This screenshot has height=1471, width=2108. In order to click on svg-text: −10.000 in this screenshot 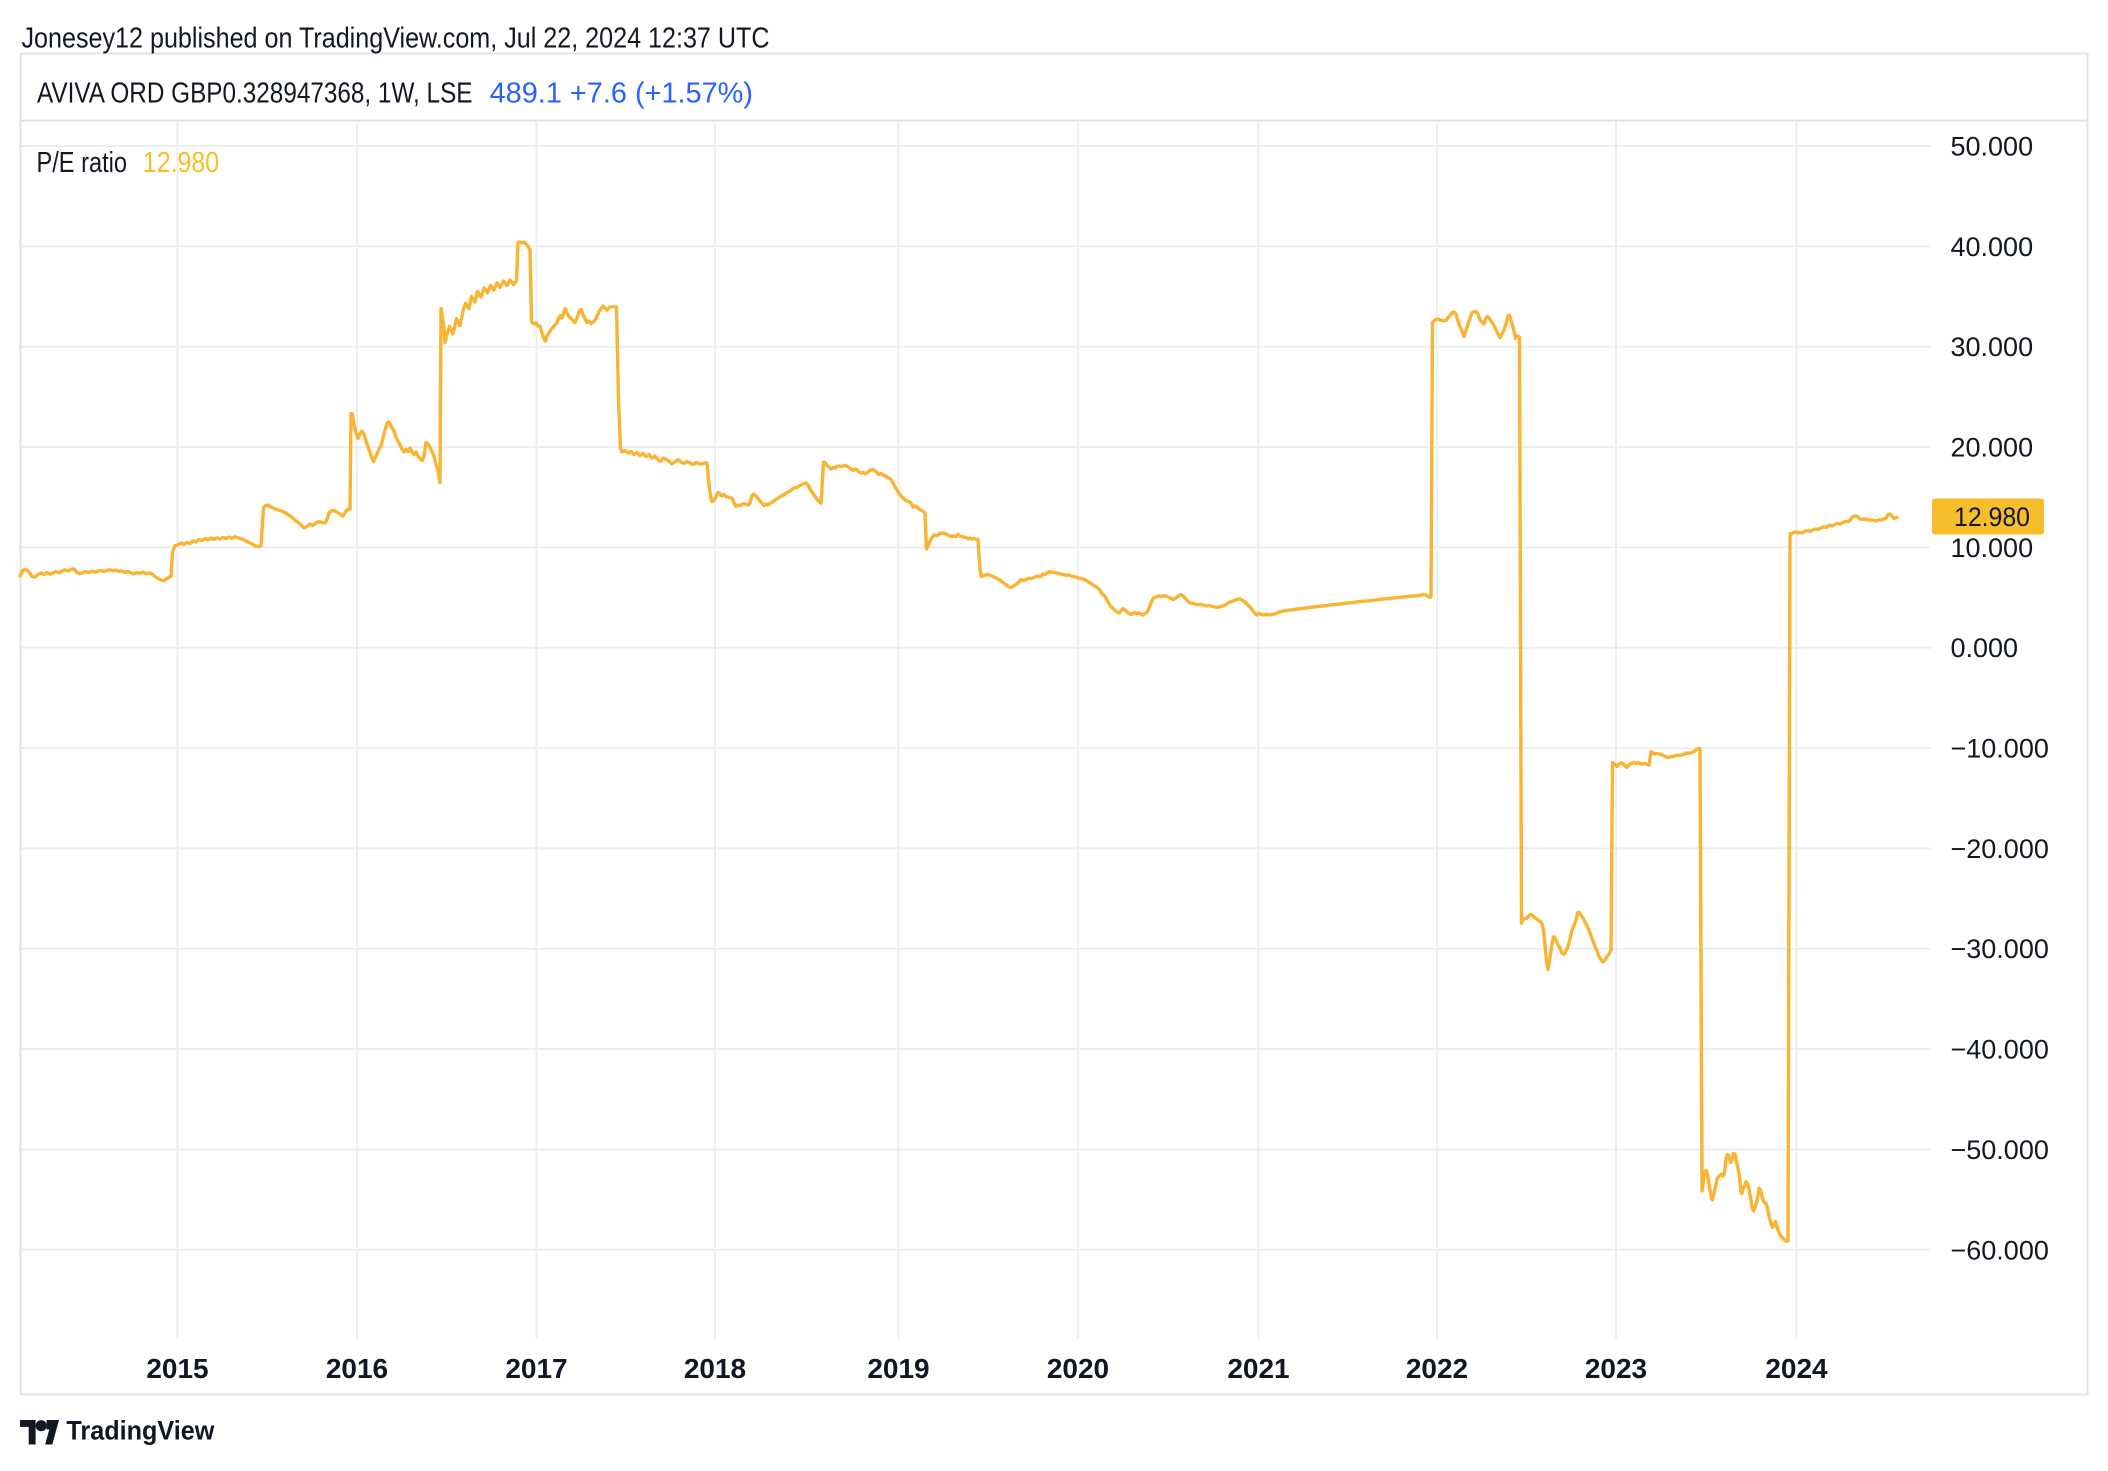, I will do `click(2000, 749)`.